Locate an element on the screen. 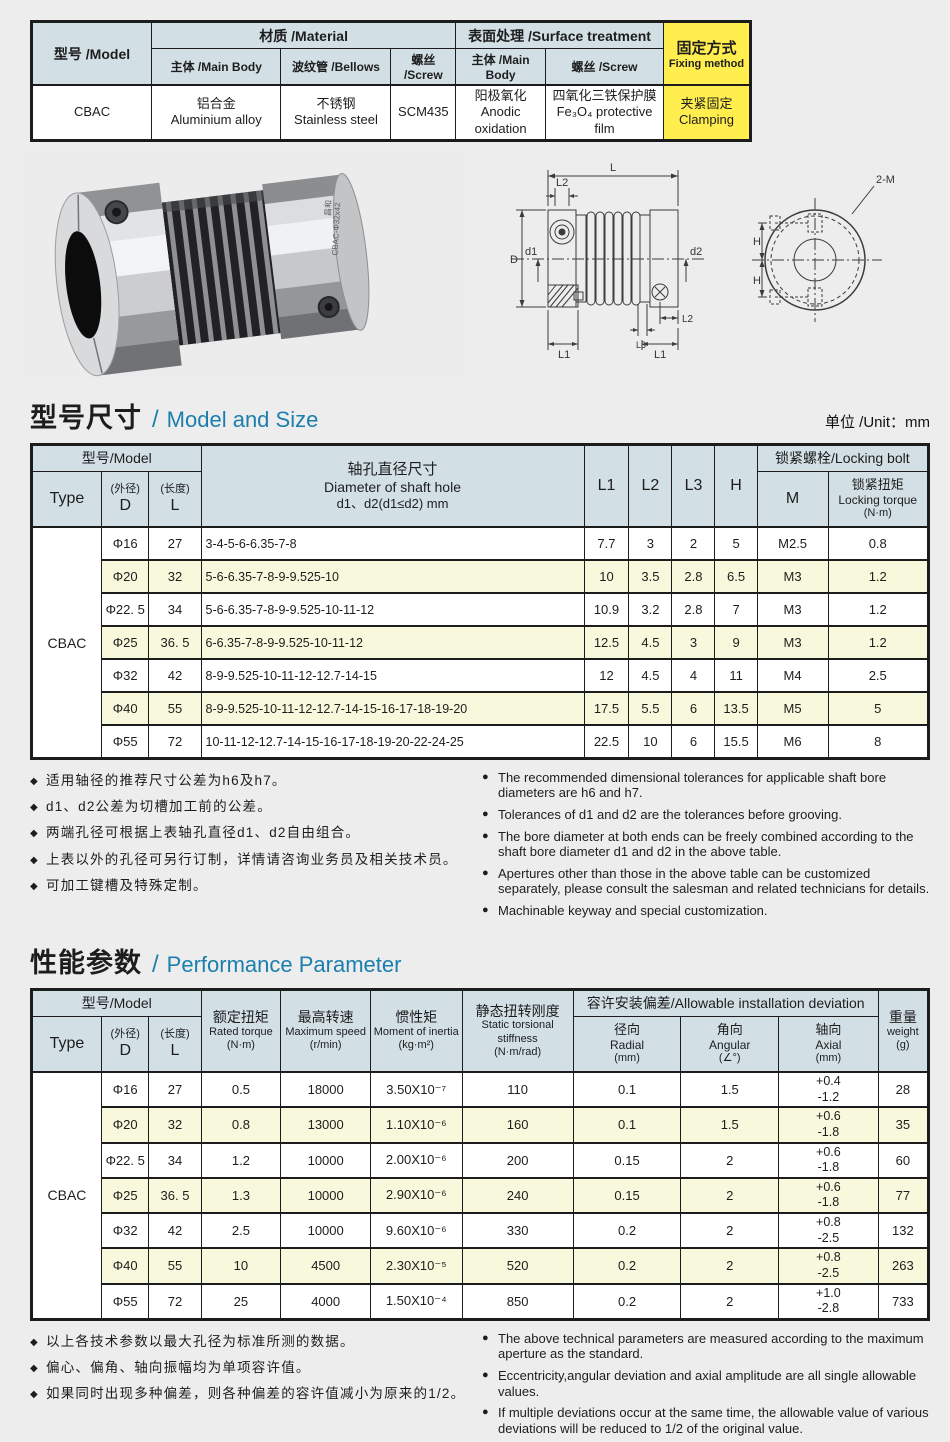 This screenshot has width=950, height=1442. cell-axial: +0.8 -2.5 is located at coordinates (828, 1266).